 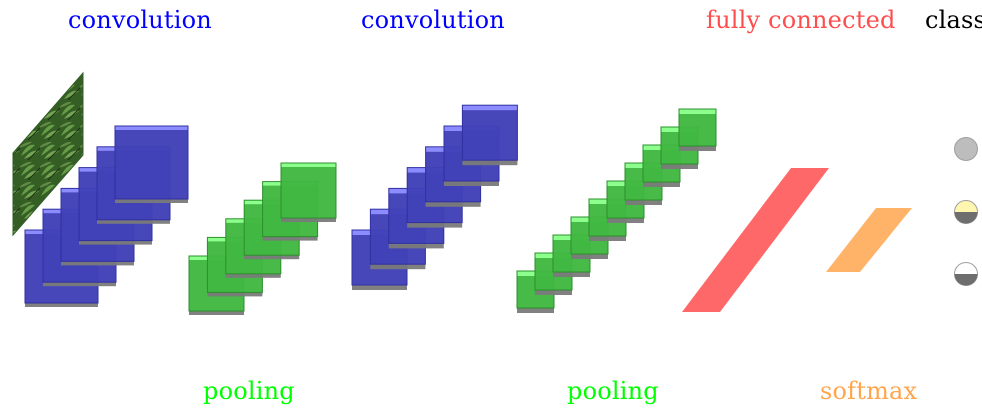 I want to click on convolution-1-feature-map-shadow, so click(x=151, y=166).